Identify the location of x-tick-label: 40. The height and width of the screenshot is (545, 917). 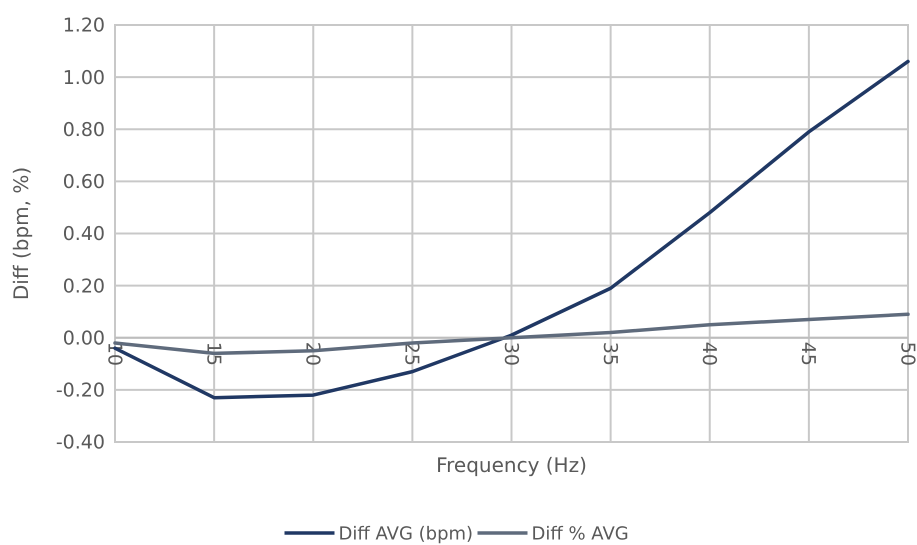
(709, 354).